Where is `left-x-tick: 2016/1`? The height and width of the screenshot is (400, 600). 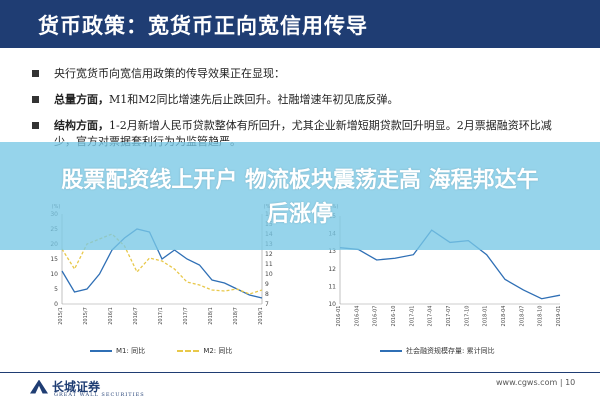 left-x-tick: 2016/1 is located at coordinates (111, 316).